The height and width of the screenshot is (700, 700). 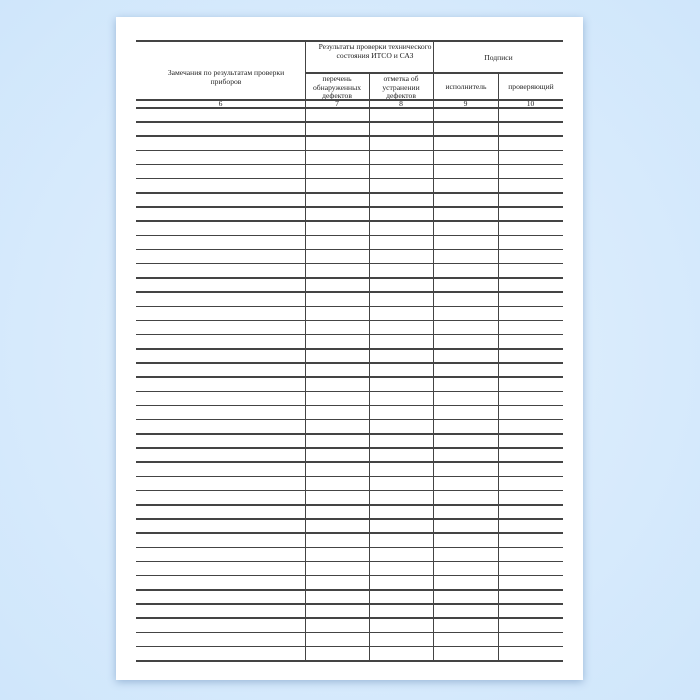 What do you see at coordinates (401, 87) in the screenshot?
I see `header-defects-fixed: отметка об устранении дефектов` at bounding box center [401, 87].